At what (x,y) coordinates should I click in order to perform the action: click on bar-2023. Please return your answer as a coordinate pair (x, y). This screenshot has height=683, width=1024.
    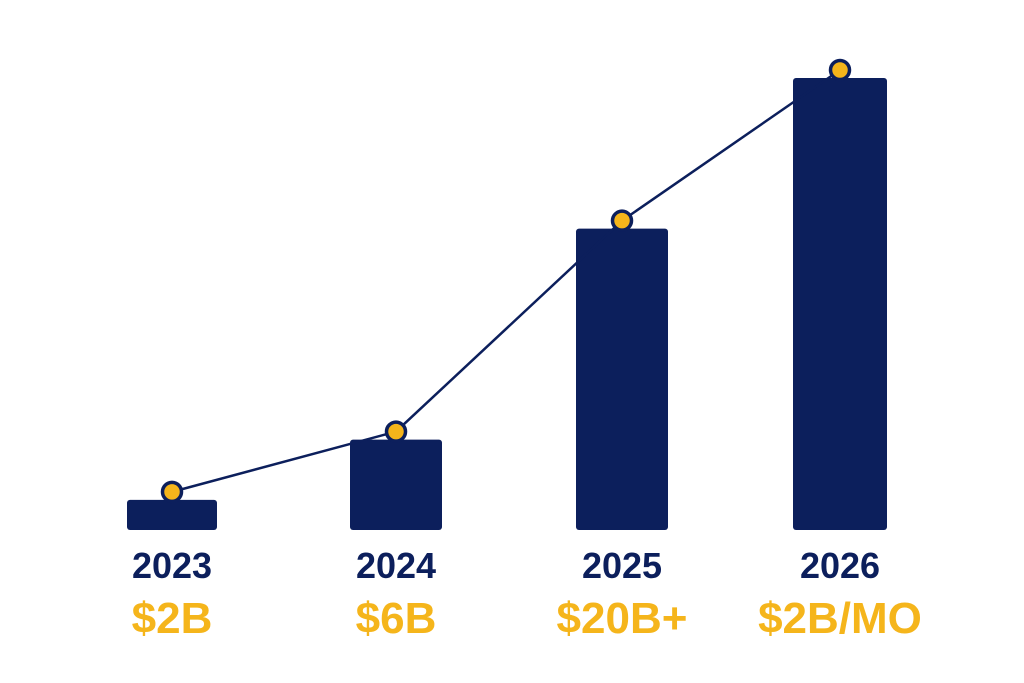
    Looking at the image, I should click on (172, 514).